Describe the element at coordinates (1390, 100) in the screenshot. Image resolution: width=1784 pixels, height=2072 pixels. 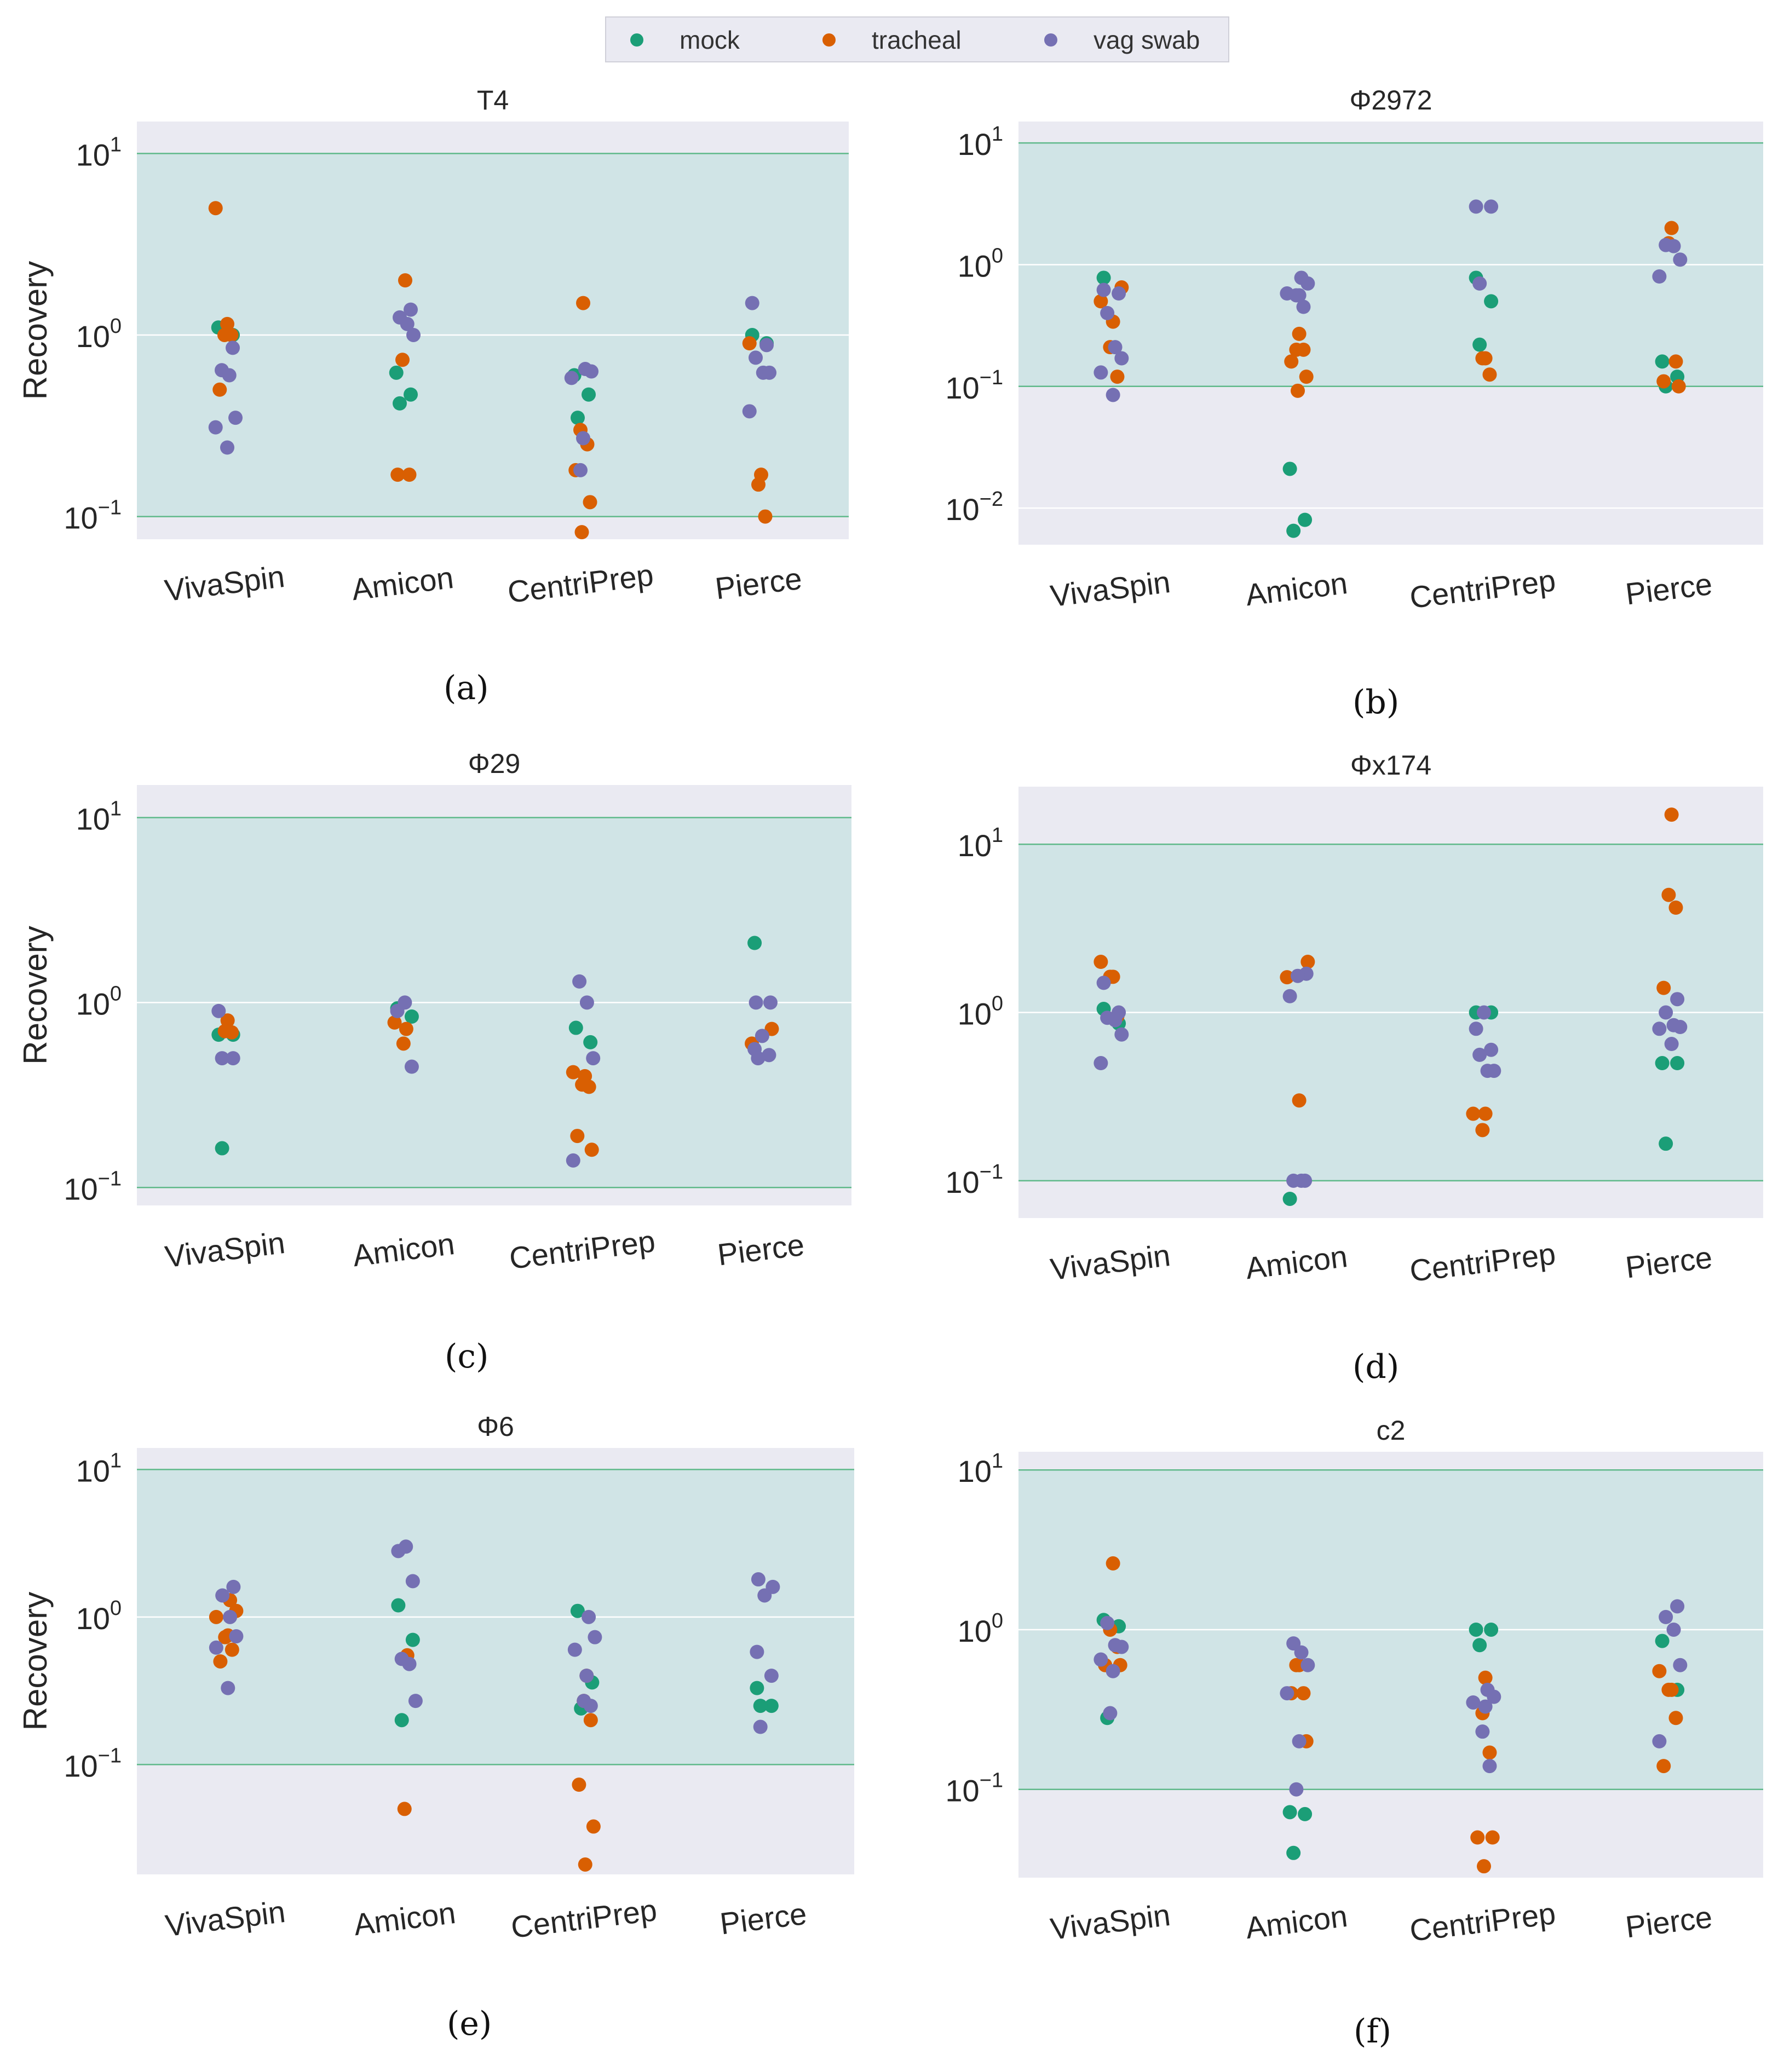
I see `chart-title: Φ2972` at that location.